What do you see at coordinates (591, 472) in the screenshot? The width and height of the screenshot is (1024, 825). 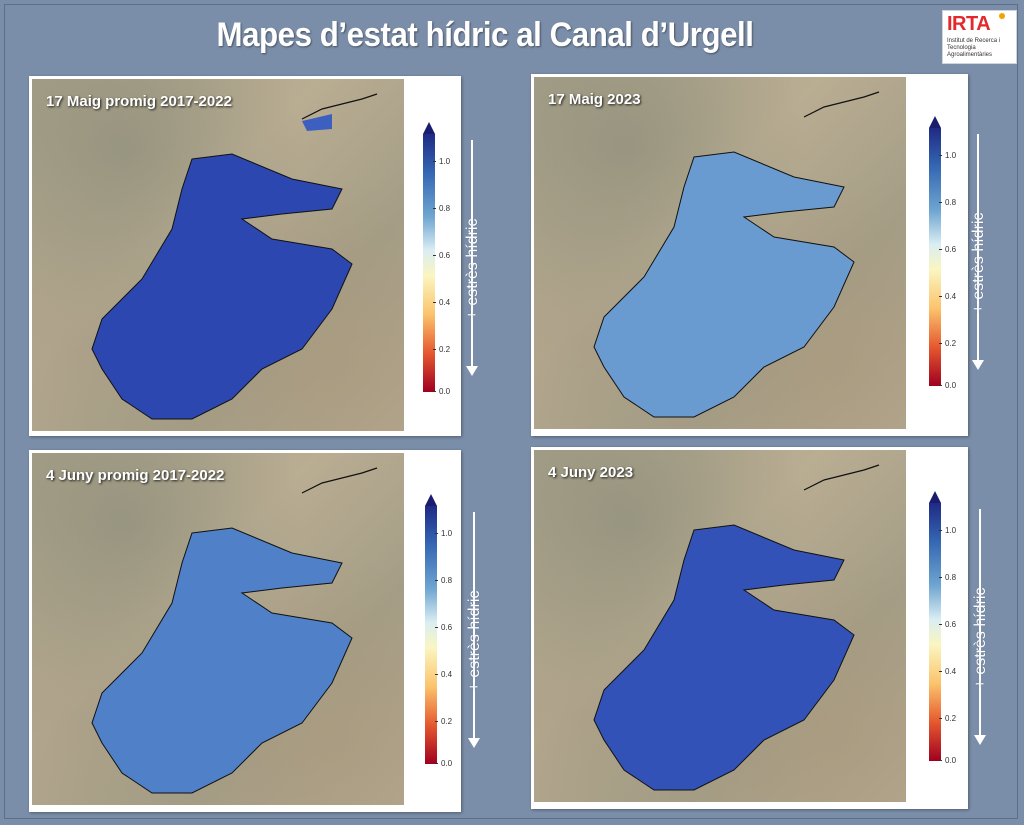 I see `panel-label-4: 4 Juny 2023` at bounding box center [591, 472].